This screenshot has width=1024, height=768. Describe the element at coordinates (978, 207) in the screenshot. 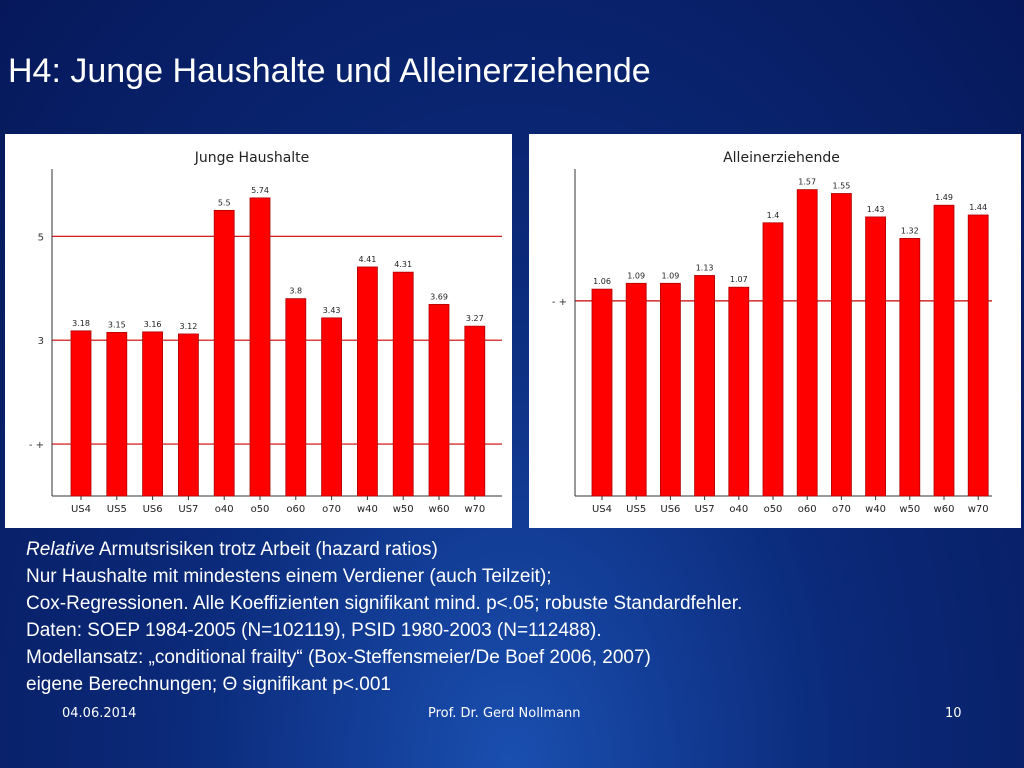

I see `data-label: 1.44` at that location.